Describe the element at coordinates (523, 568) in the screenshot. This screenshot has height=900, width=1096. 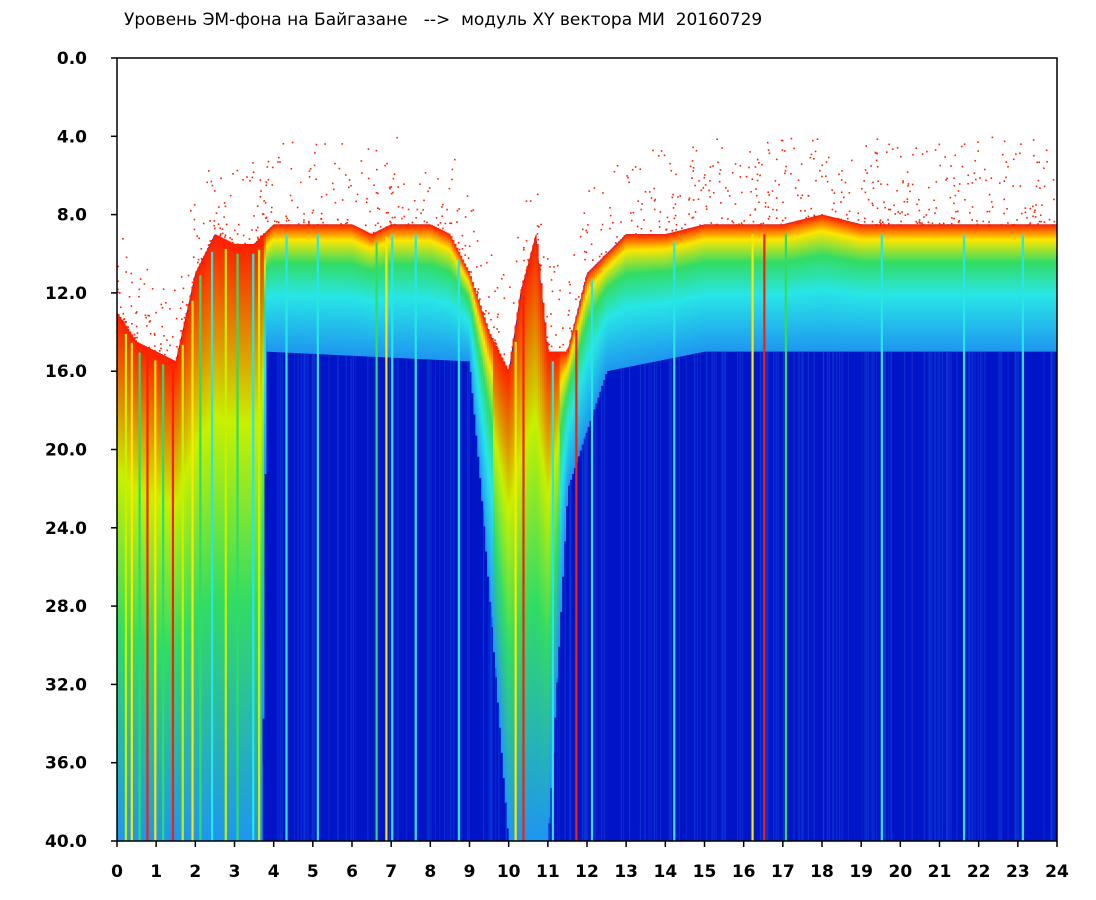
I see `vertical-streak` at that location.